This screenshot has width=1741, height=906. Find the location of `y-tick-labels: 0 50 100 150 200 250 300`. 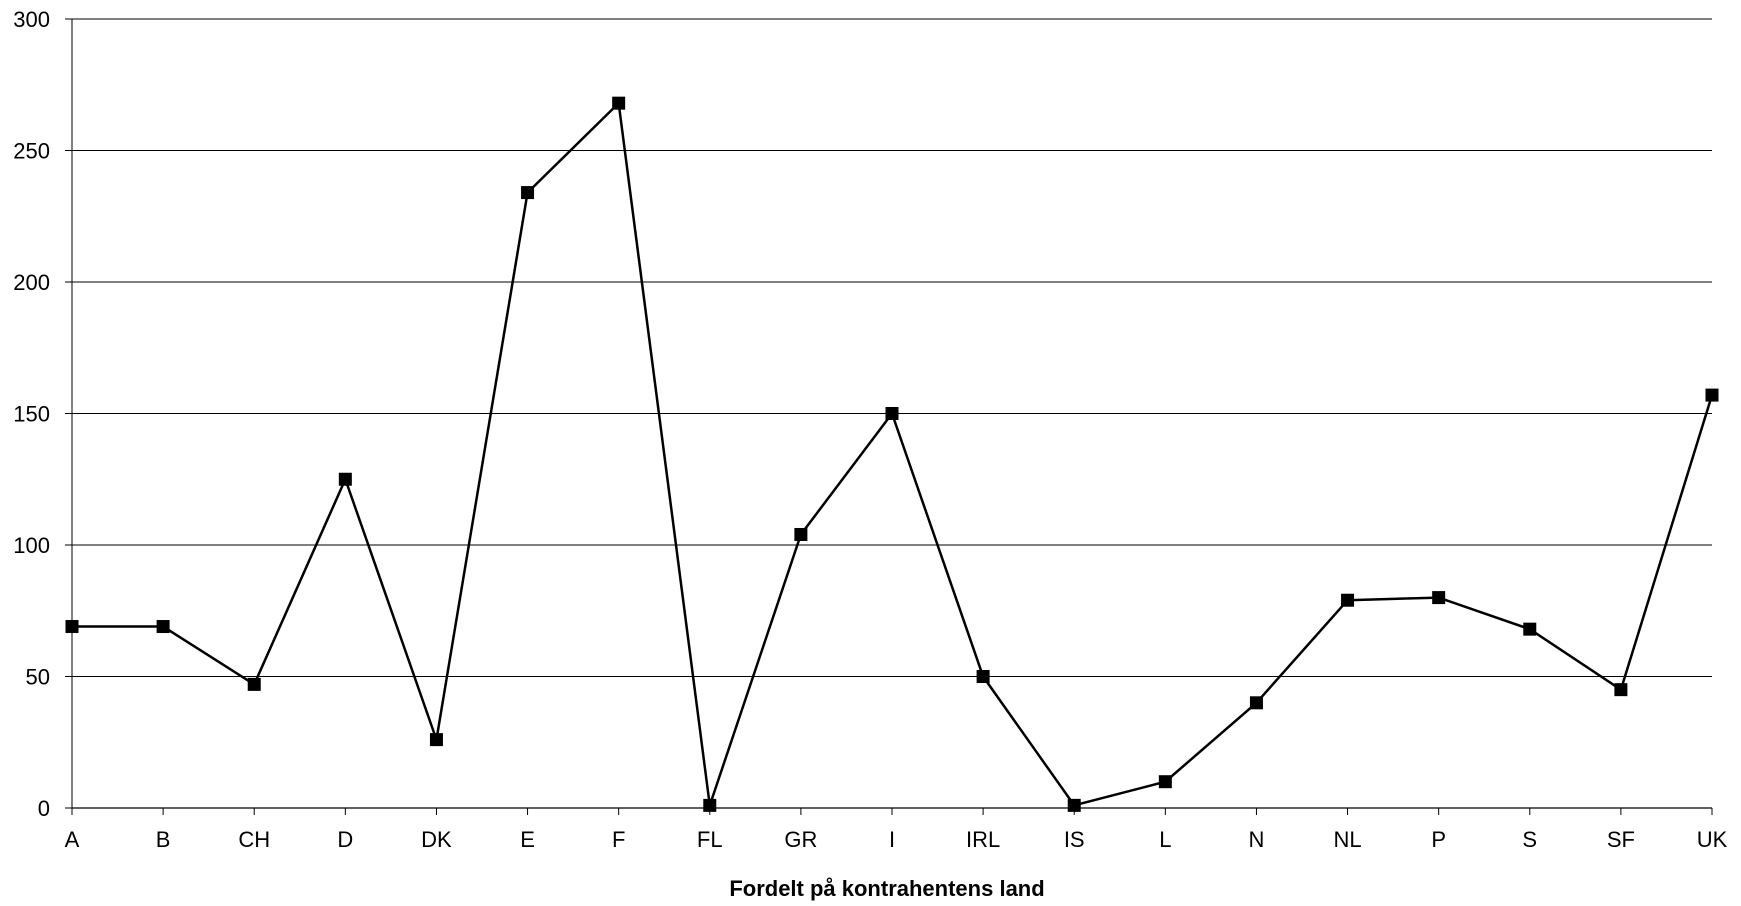

y-tick-labels: 0 50 100 150 200 250 300 is located at coordinates (31, 414).